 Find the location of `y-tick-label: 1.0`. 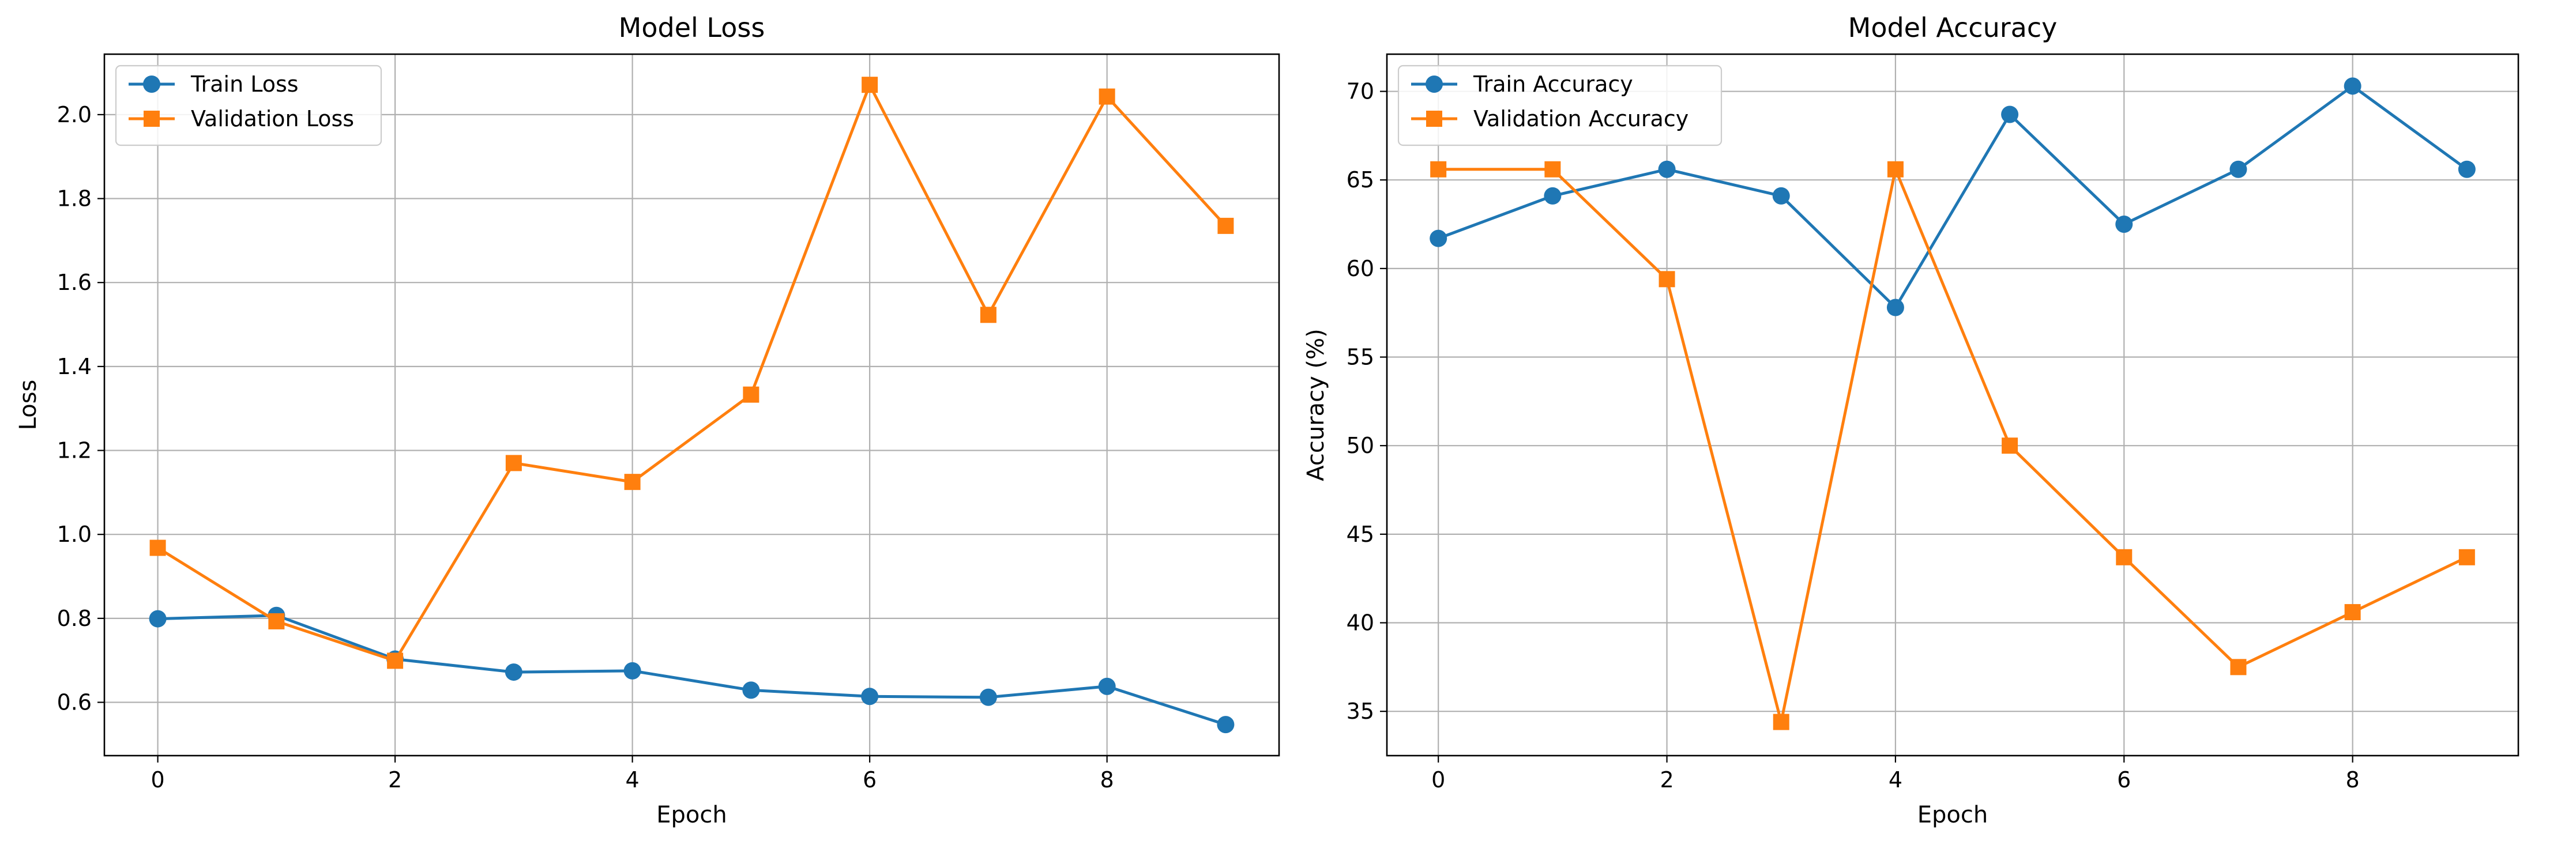

y-tick-label: 1.0 is located at coordinates (74, 534).